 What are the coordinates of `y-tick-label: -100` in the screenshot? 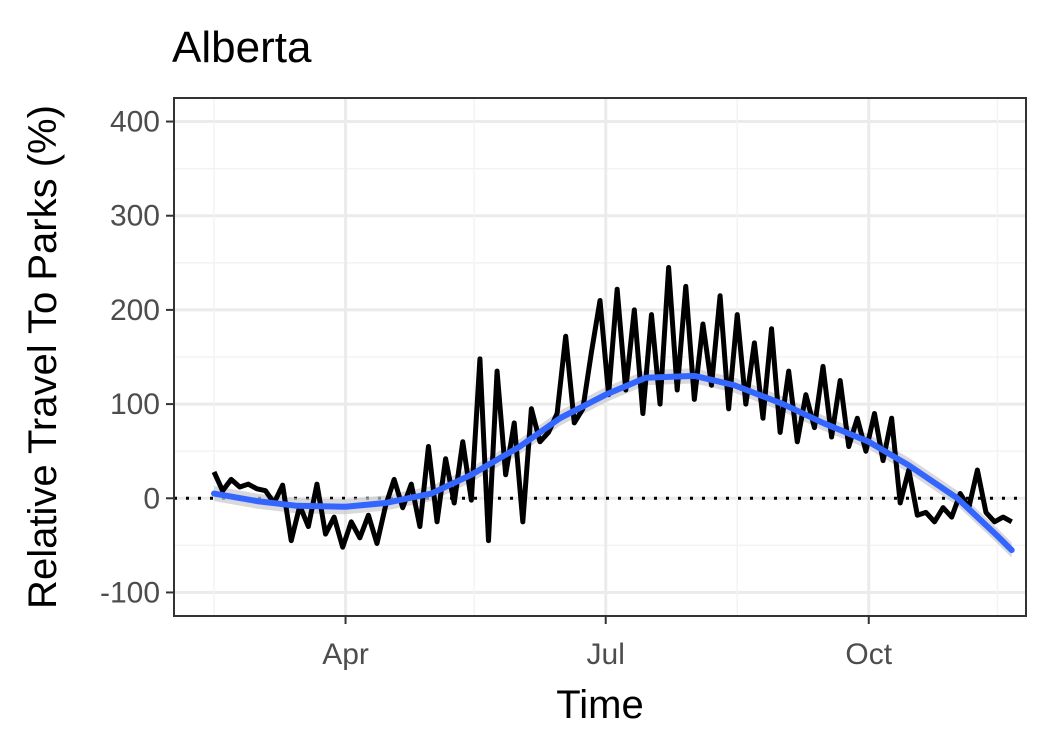 It's located at (130, 592).